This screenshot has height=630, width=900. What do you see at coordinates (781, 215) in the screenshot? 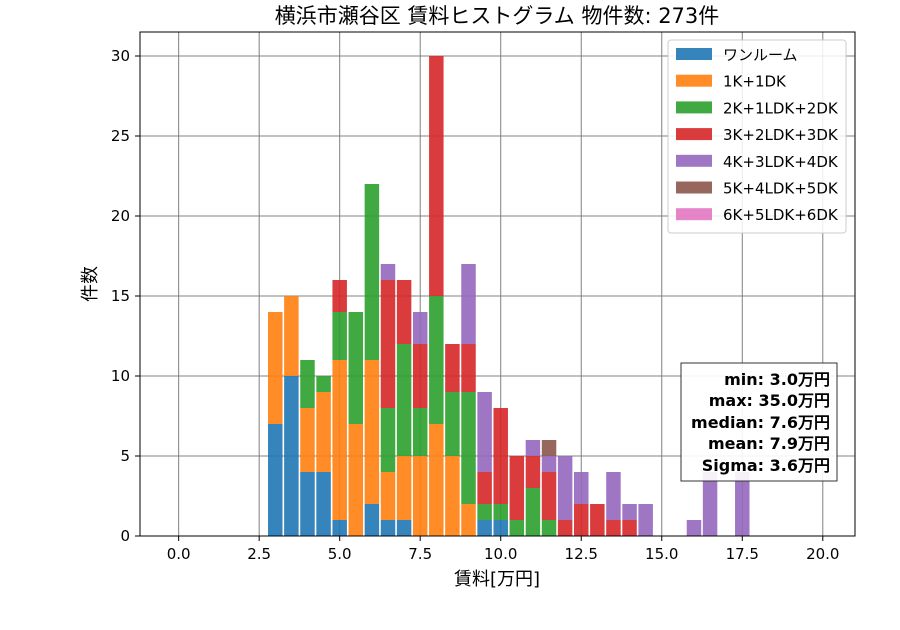
I see `legend-label: 6K+5LDK+6DK` at bounding box center [781, 215].